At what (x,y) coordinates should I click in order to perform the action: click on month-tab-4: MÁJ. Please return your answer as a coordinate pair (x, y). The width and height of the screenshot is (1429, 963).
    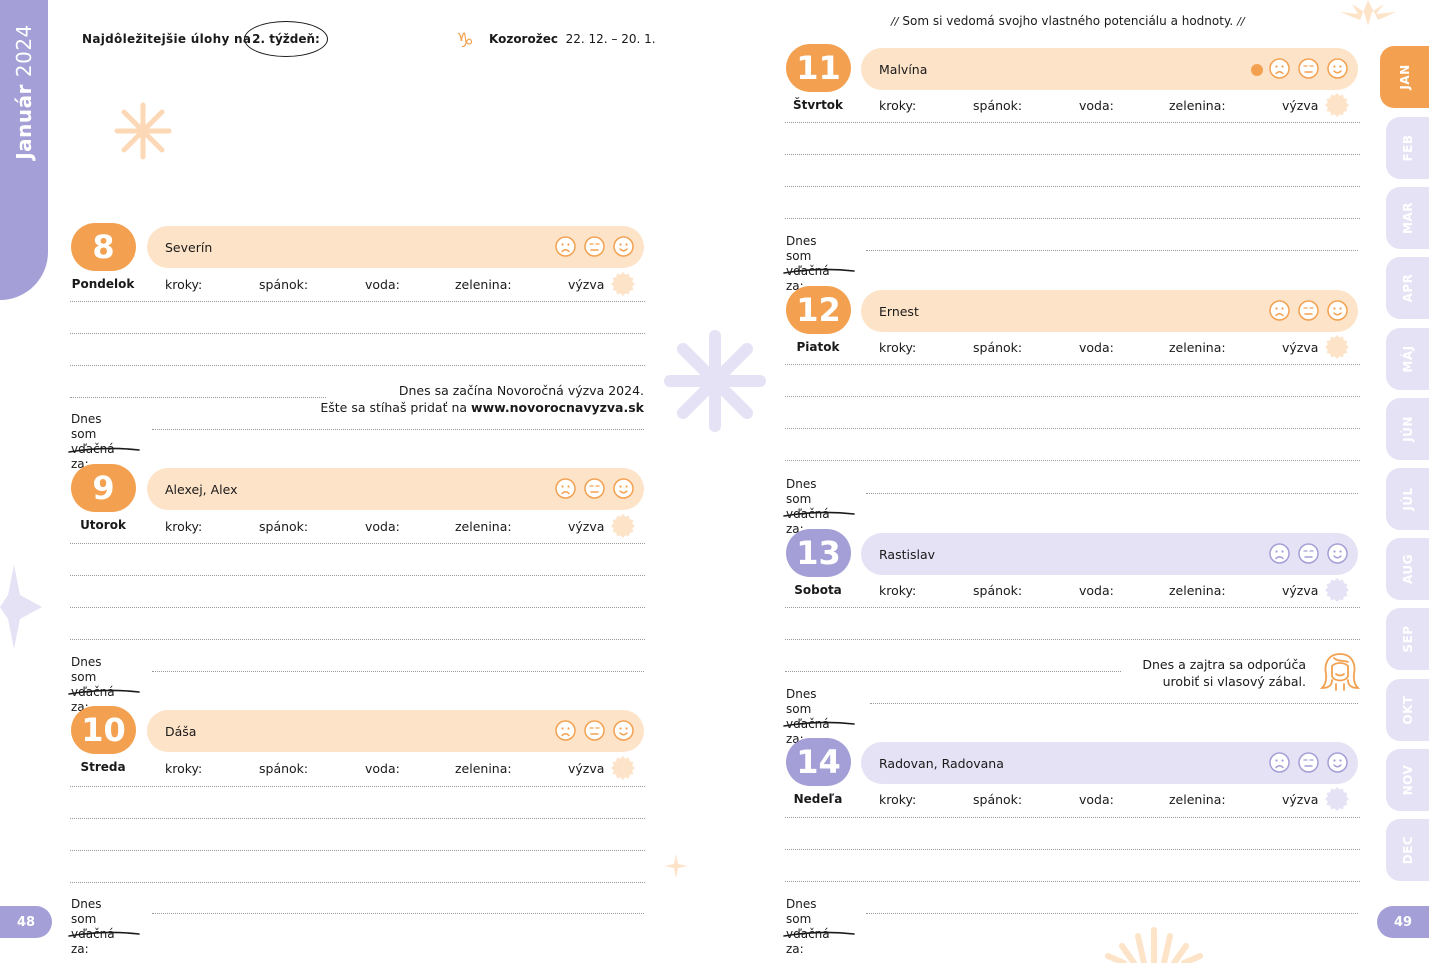
    Looking at the image, I should click on (1407, 358).